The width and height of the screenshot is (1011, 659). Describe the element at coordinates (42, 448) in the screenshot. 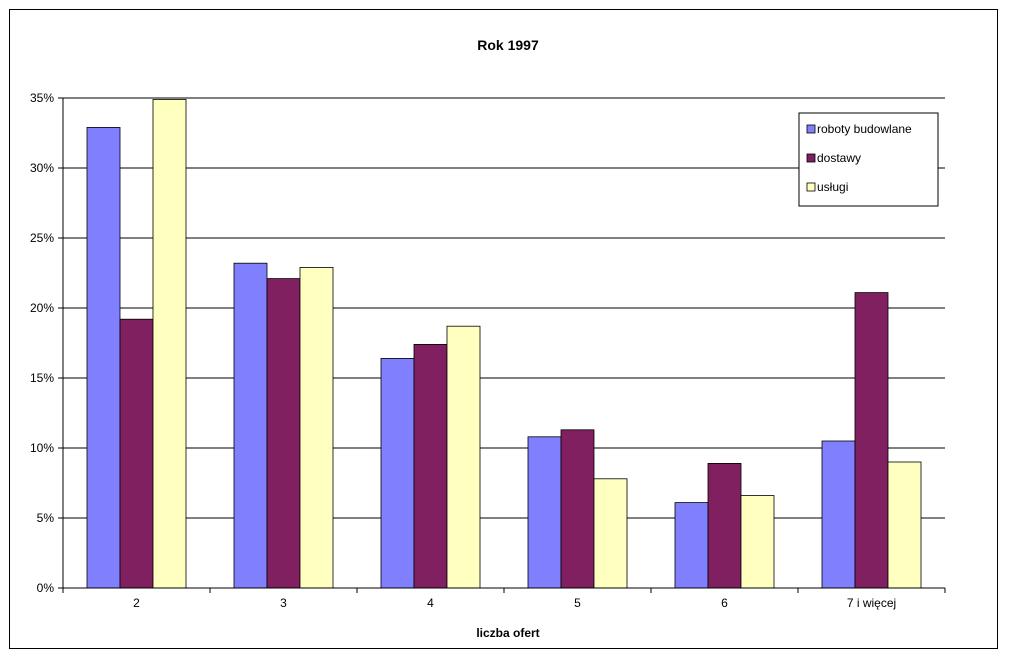

I see `y-tick-label: 10%` at that location.